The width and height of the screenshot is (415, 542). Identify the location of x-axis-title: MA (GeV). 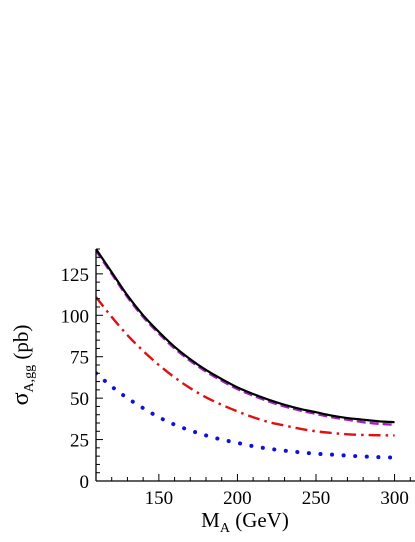
(245, 522).